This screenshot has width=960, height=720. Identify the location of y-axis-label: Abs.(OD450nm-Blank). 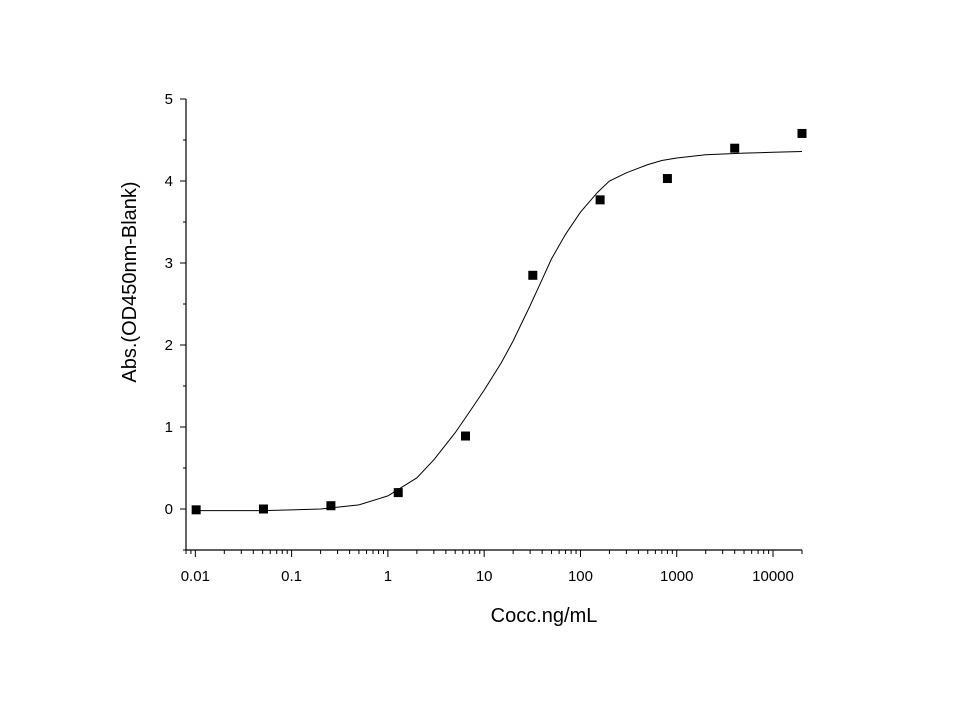
(130, 281).